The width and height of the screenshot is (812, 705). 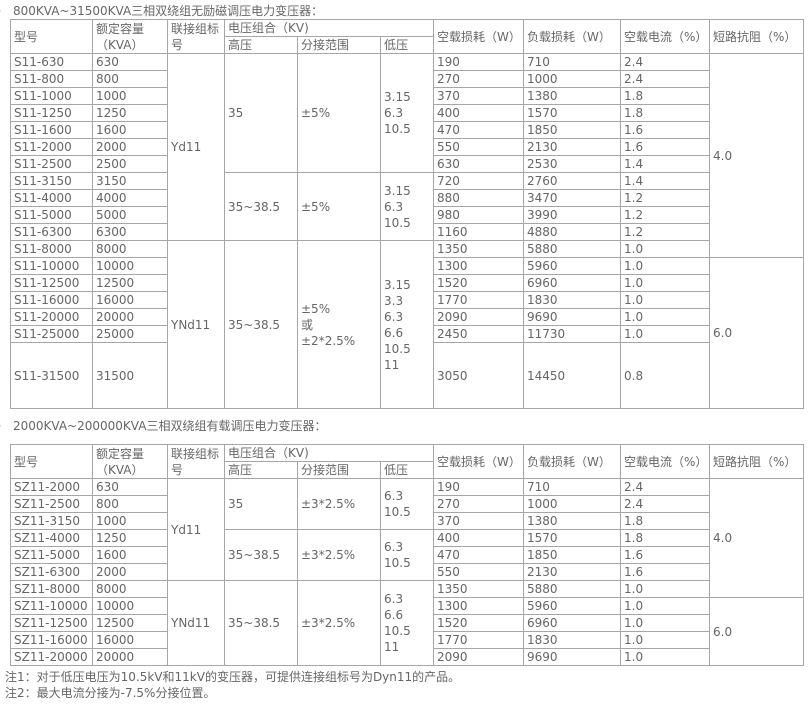 What do you see at coordinates (51, 283) in the screenshot?
I see `table-cell: S11-12500` at bounding box center [51, 283].